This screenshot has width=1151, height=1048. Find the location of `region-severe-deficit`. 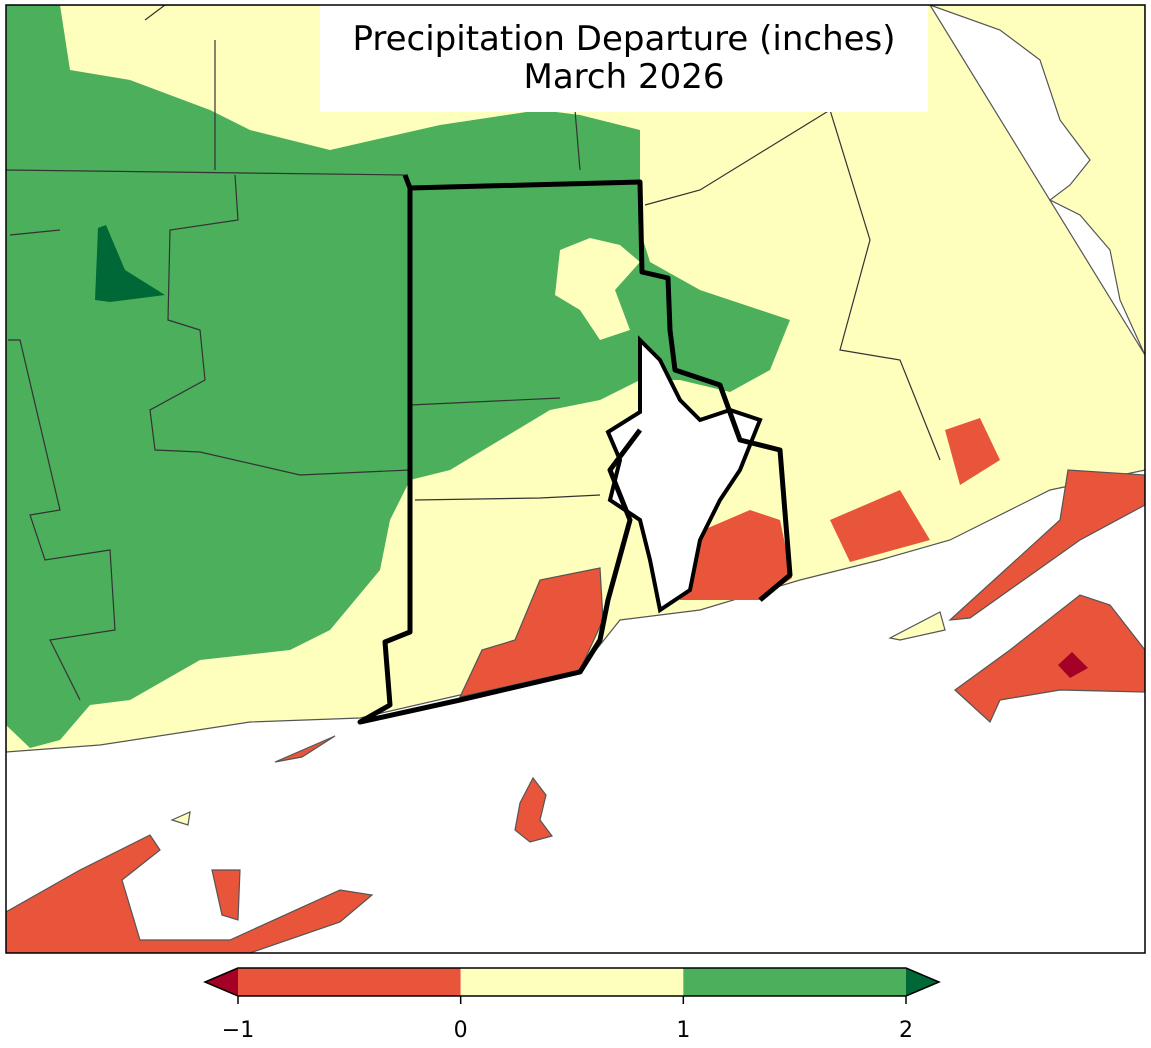

region-severe-deficit is located at coordinates (1073, 665).